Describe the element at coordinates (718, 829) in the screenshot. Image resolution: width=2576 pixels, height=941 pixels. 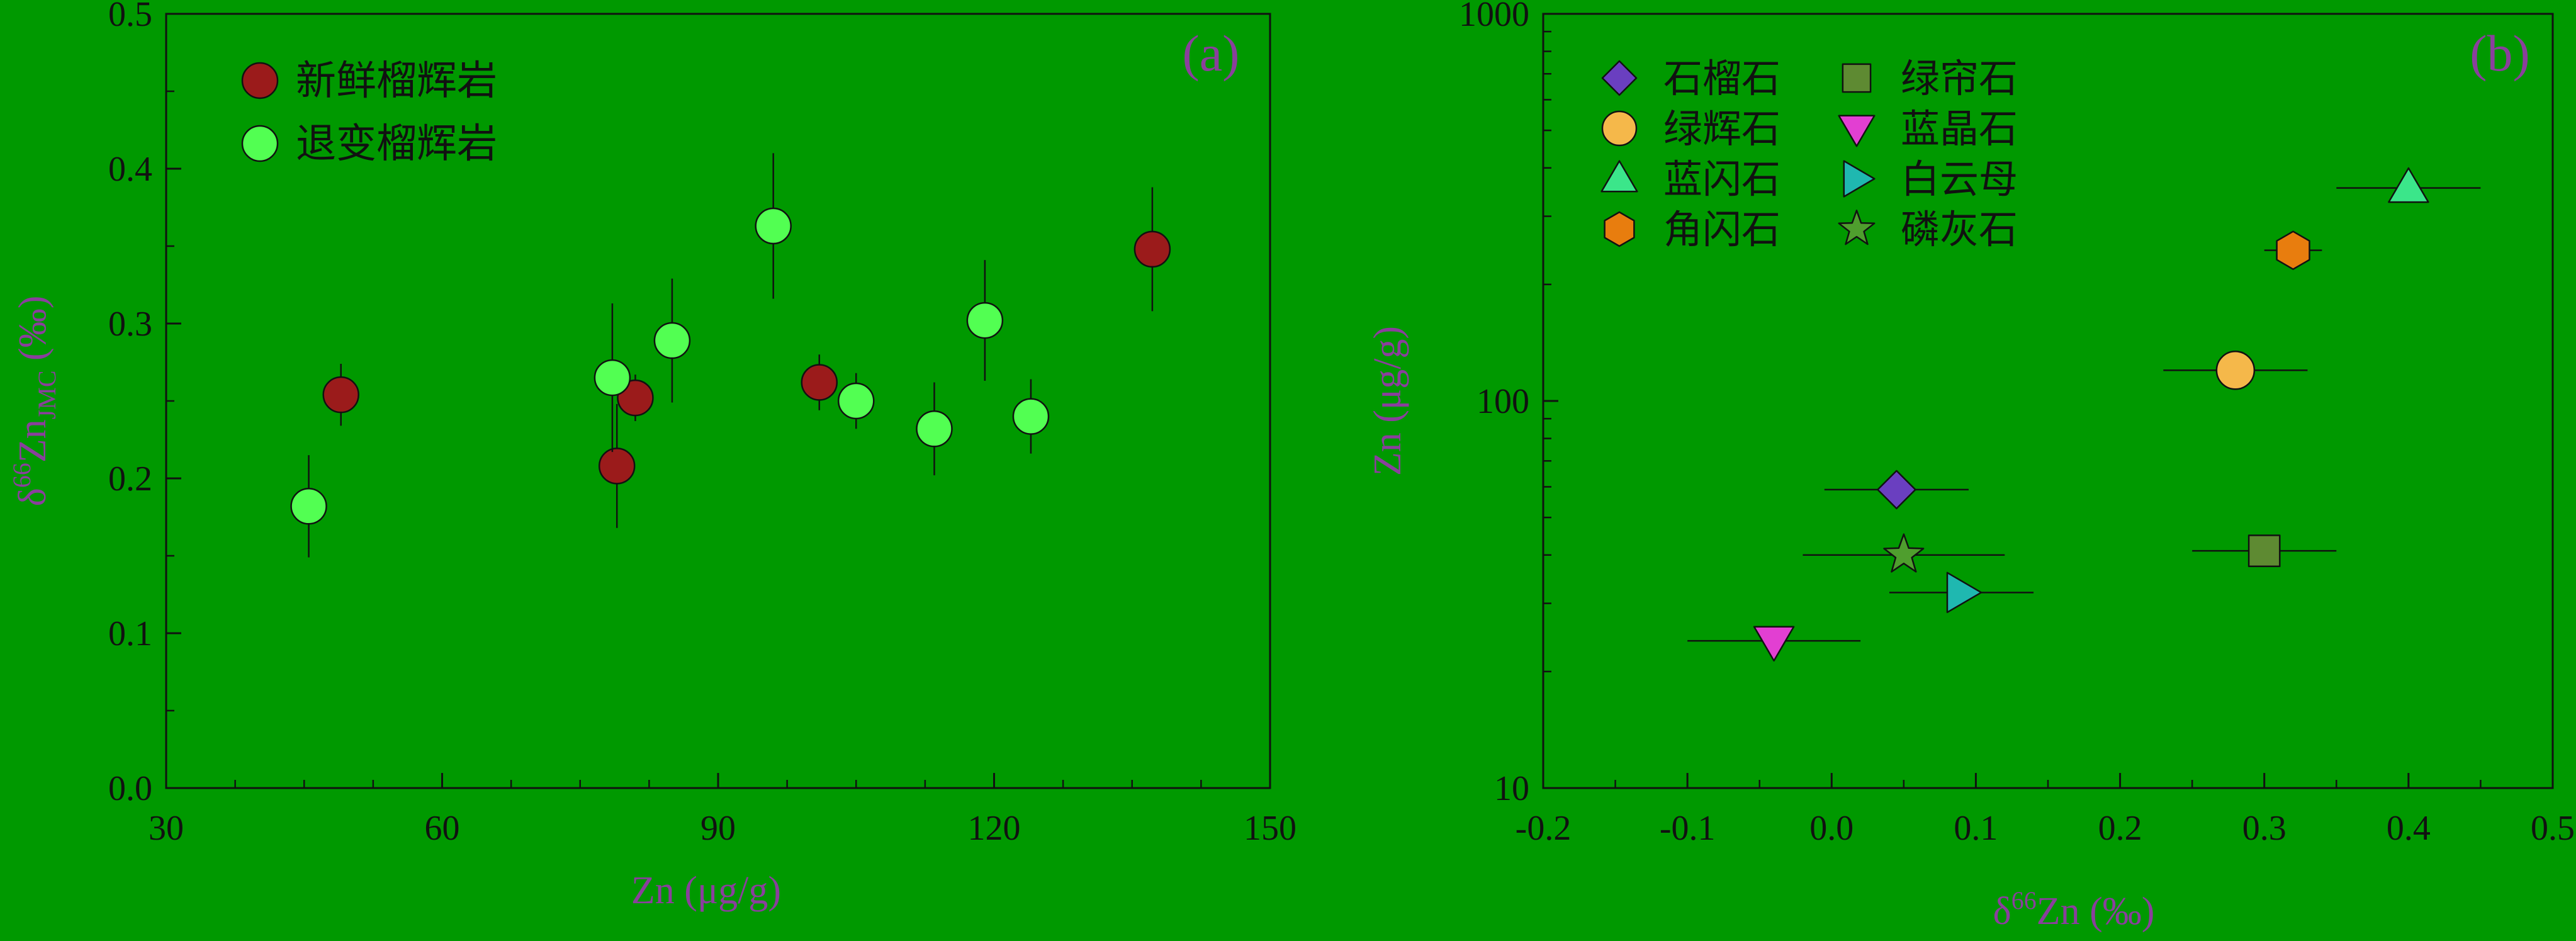
I see `panel-a-x-tick-label: 90` at that location.